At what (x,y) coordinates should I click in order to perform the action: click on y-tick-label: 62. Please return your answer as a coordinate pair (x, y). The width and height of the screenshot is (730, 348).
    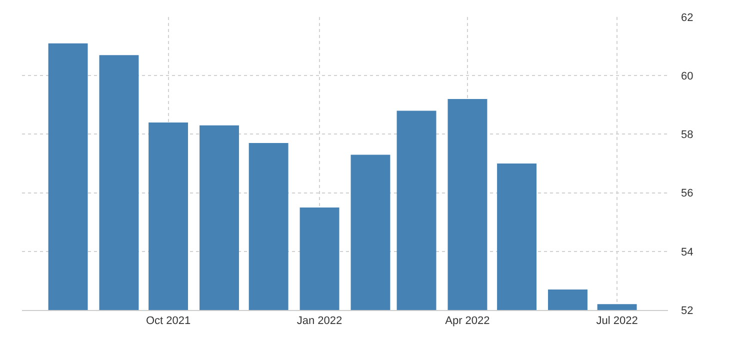
    Looking at the image, I should click on (687, 18).